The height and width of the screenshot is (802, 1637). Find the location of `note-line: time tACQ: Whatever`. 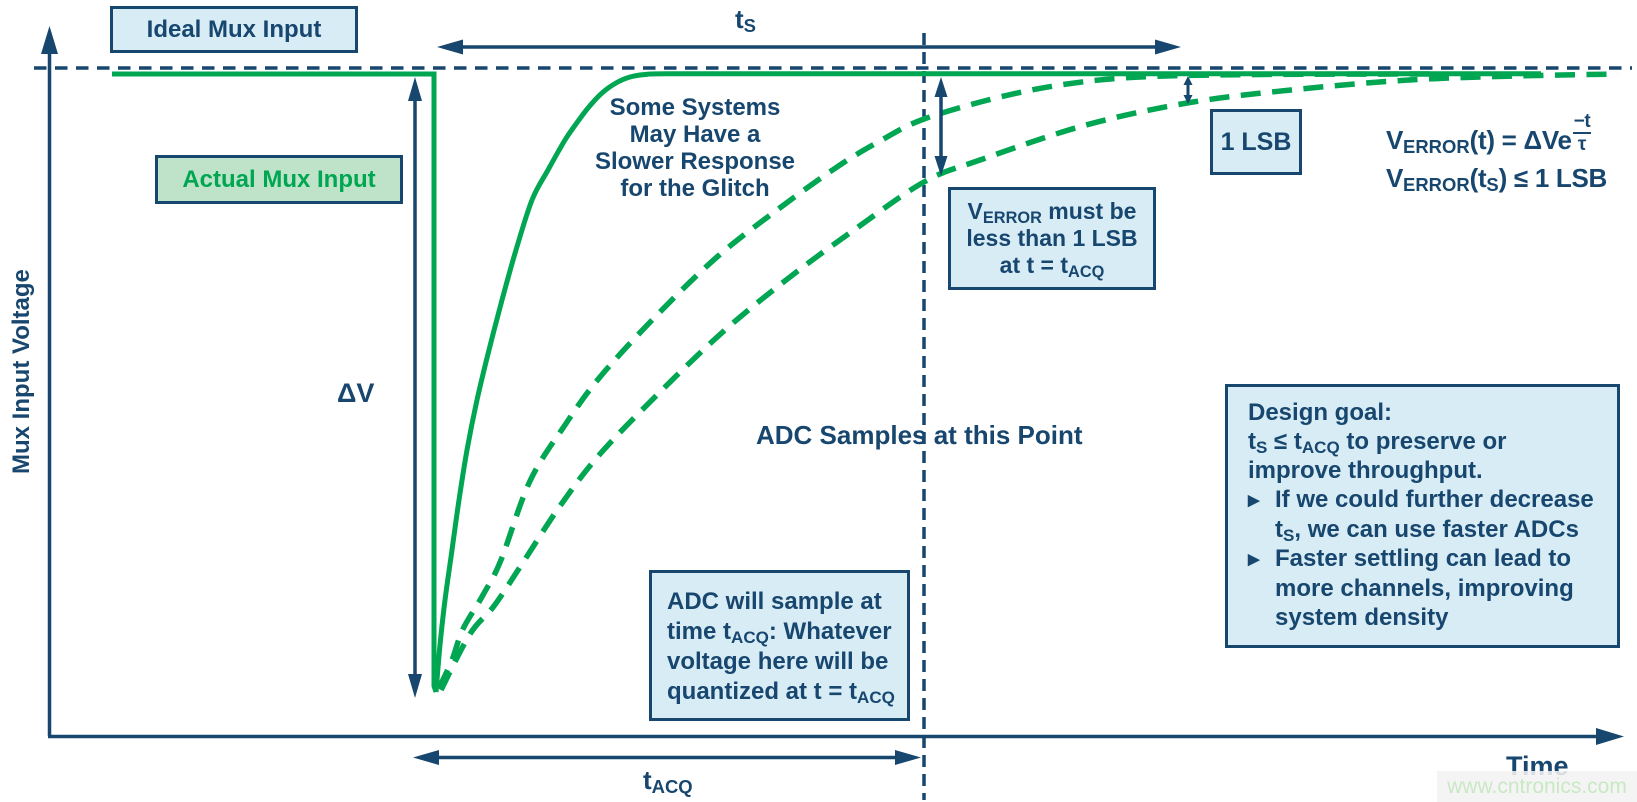

note-line: time tACQ: Whatever is located at coordinates (779, 632).